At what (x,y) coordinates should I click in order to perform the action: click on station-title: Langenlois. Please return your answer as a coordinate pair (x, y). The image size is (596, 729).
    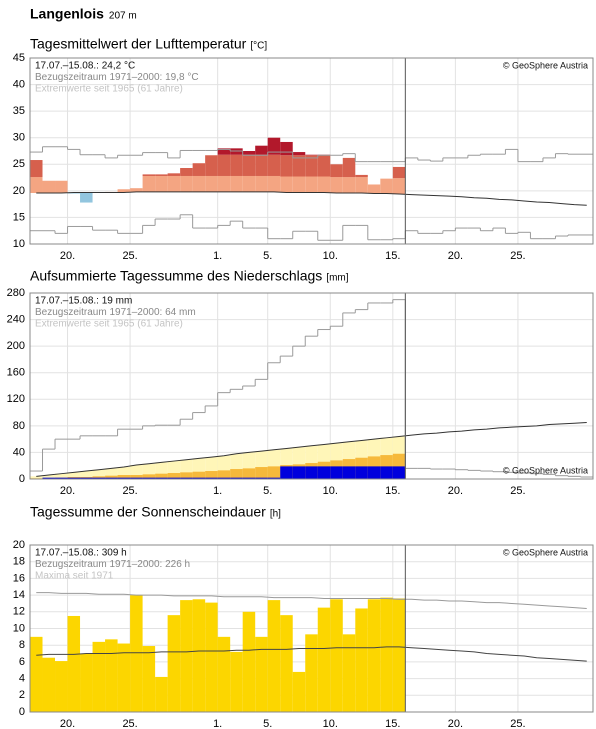
    Looking at the image, I should click on (67, 14).